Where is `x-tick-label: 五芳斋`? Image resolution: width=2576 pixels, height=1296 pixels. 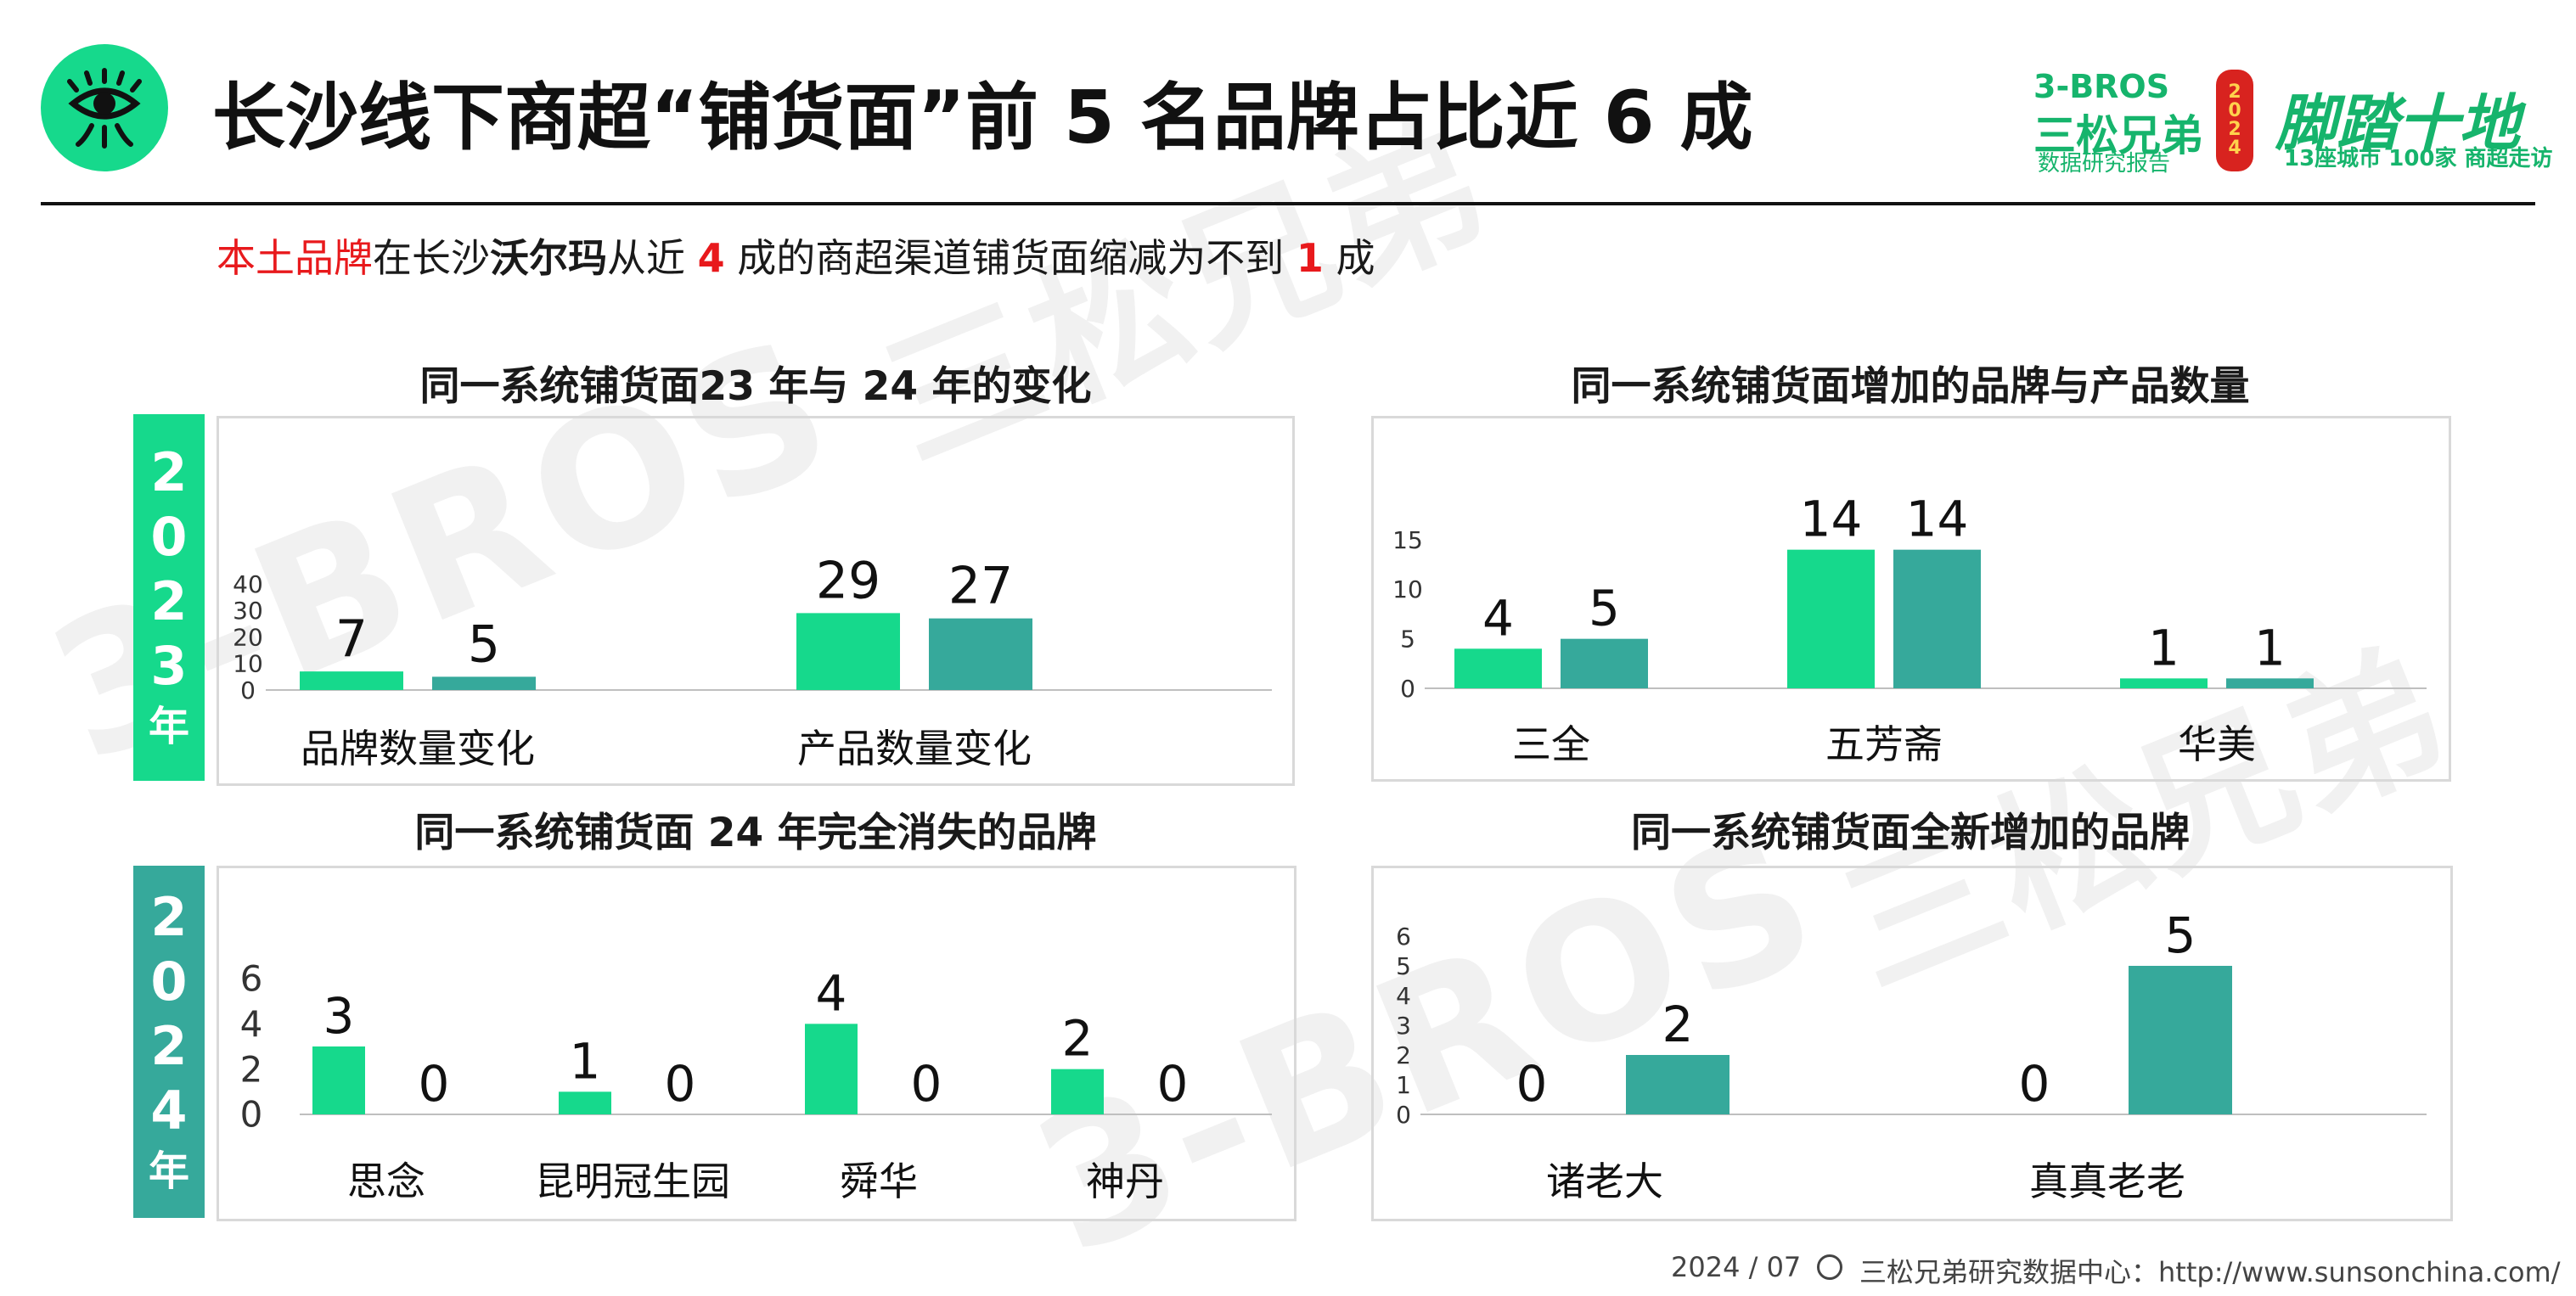
x-tick-label: 五芳斋 is located at coordinates (1884, 744).